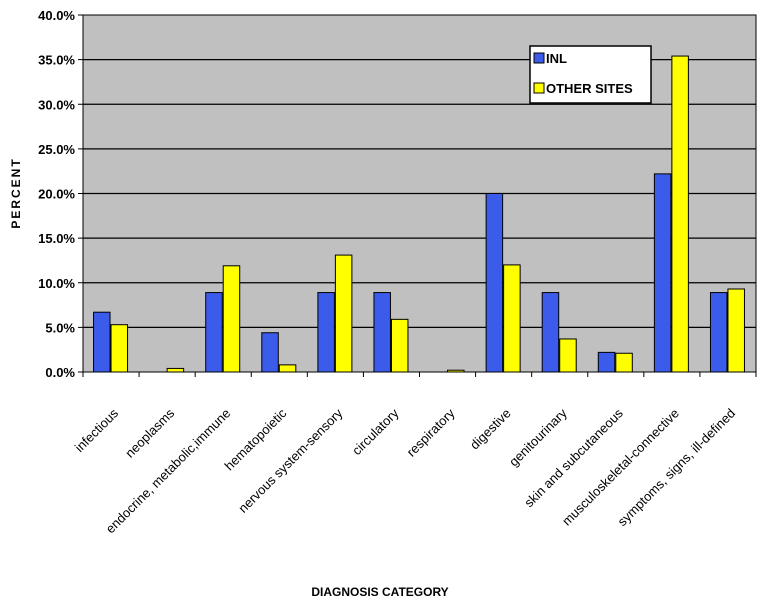 The image size is (763, 604). What do you see at coordinates (56, 238) in the screenshot?
I see `y-tick-label: 15.0%` at bounding box center [56, 238].